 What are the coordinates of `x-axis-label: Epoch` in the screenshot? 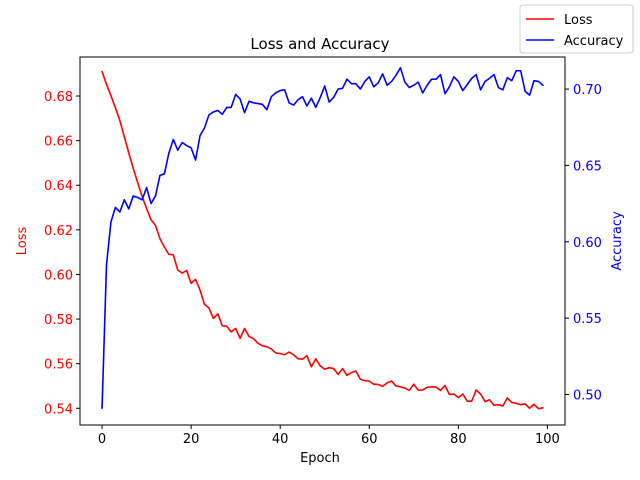 It's located at (320, 458).